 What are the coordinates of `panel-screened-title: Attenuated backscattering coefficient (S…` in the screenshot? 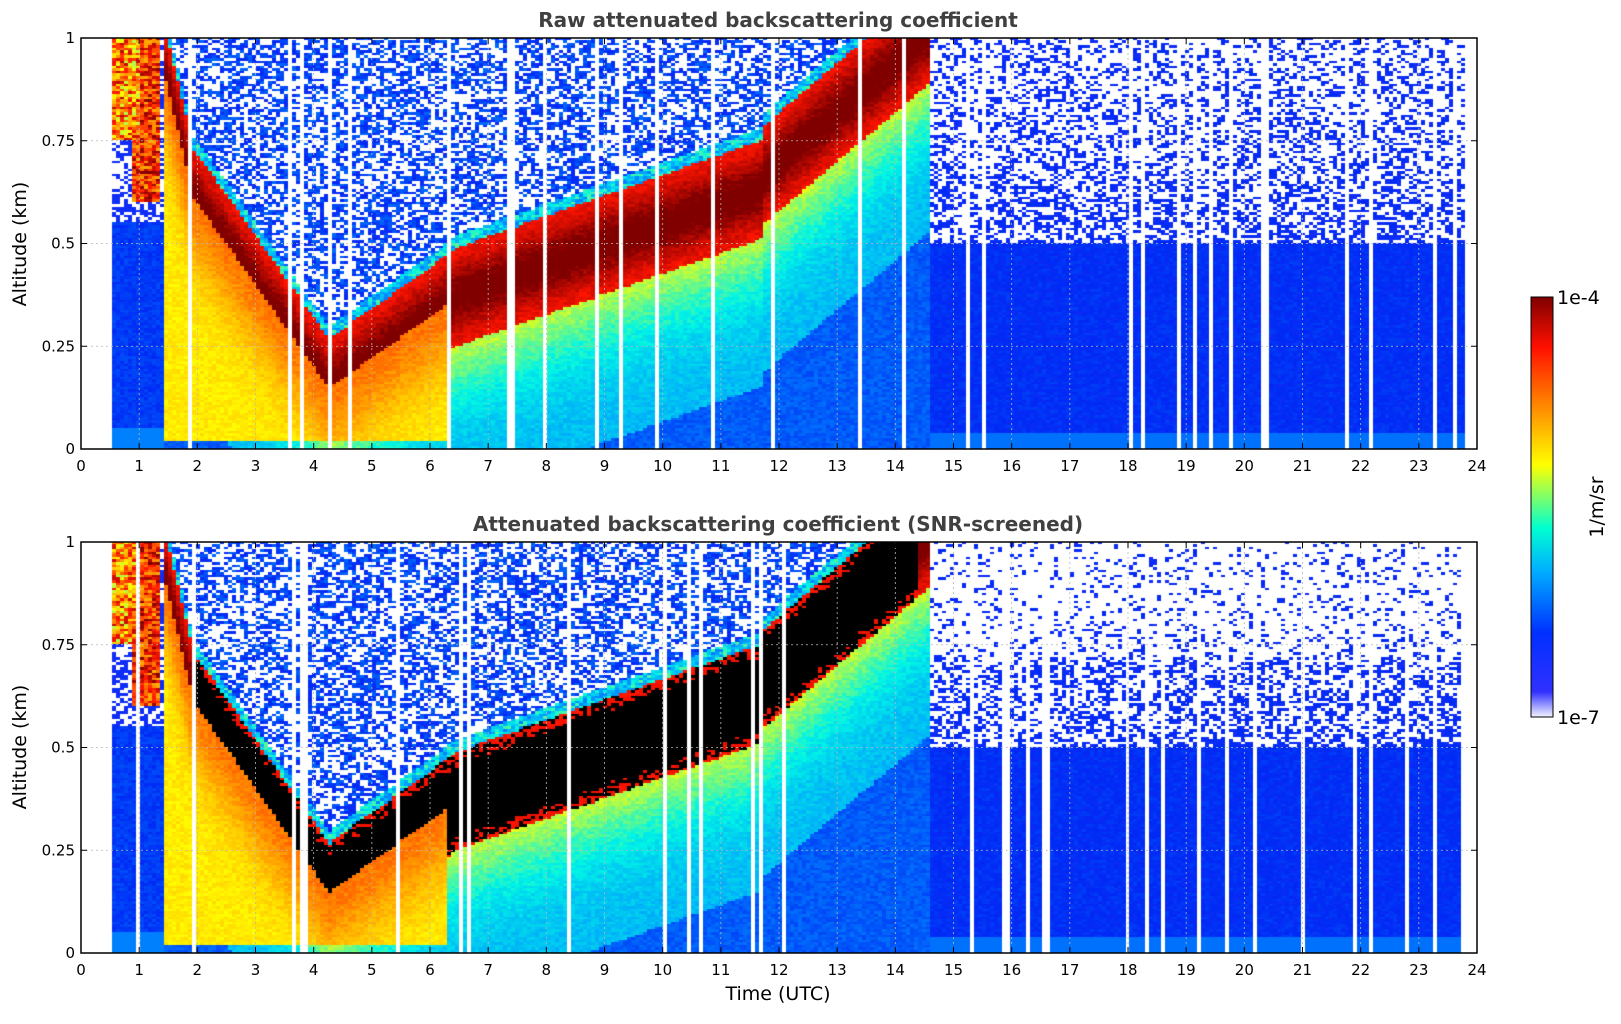 It's located at (778, 524).